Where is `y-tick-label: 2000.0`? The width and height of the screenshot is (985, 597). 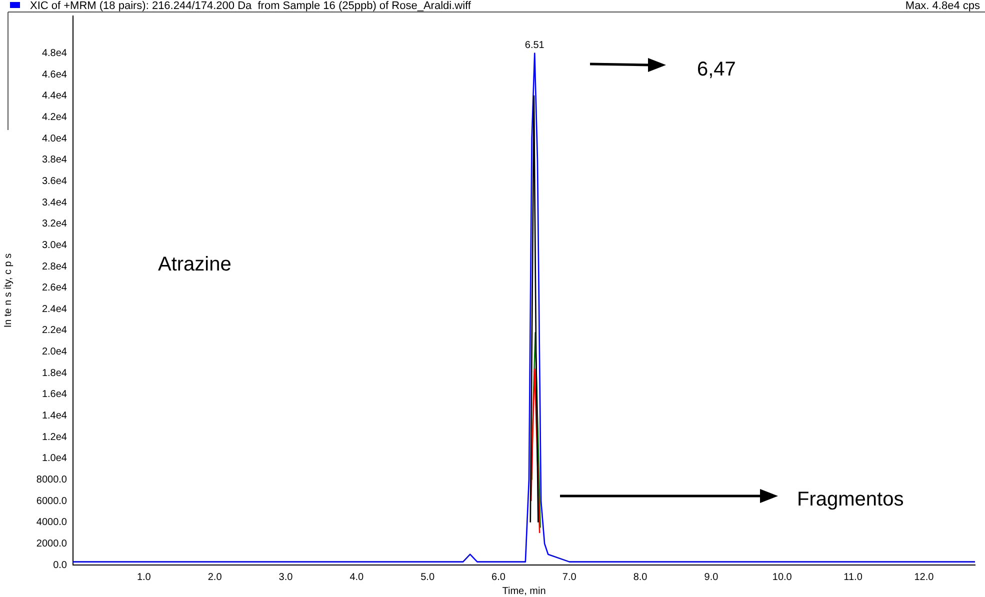
y-tick-label: 2000.0 is located at coordinates (52, 544).